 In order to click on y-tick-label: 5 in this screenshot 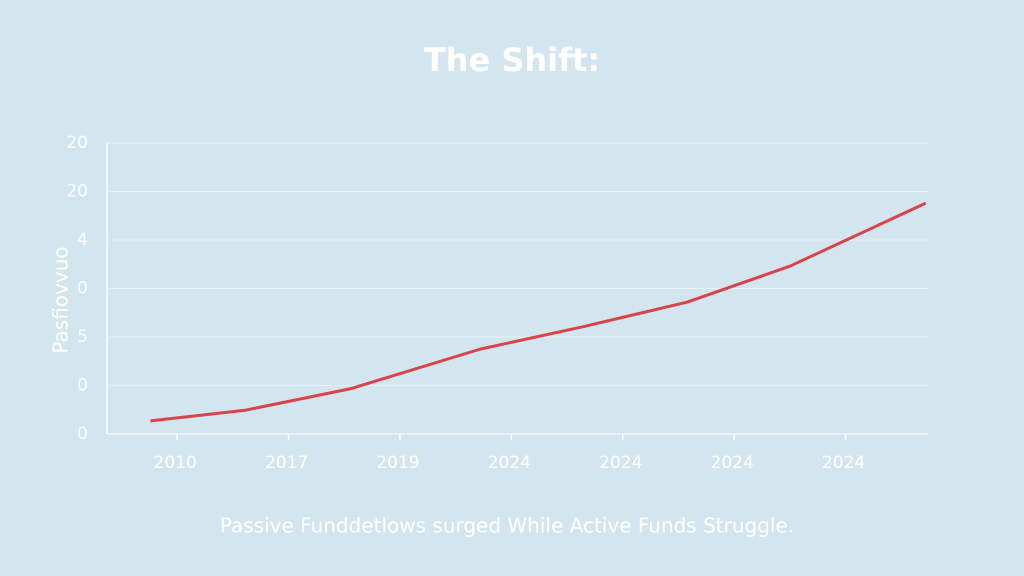, I will do `click(82, 337)`.